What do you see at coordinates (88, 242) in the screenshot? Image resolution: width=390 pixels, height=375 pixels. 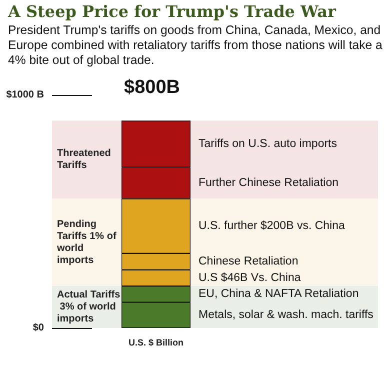 I see `band-label: Pending Tariffs 1% of world imports` at bounding box center [88, 242].